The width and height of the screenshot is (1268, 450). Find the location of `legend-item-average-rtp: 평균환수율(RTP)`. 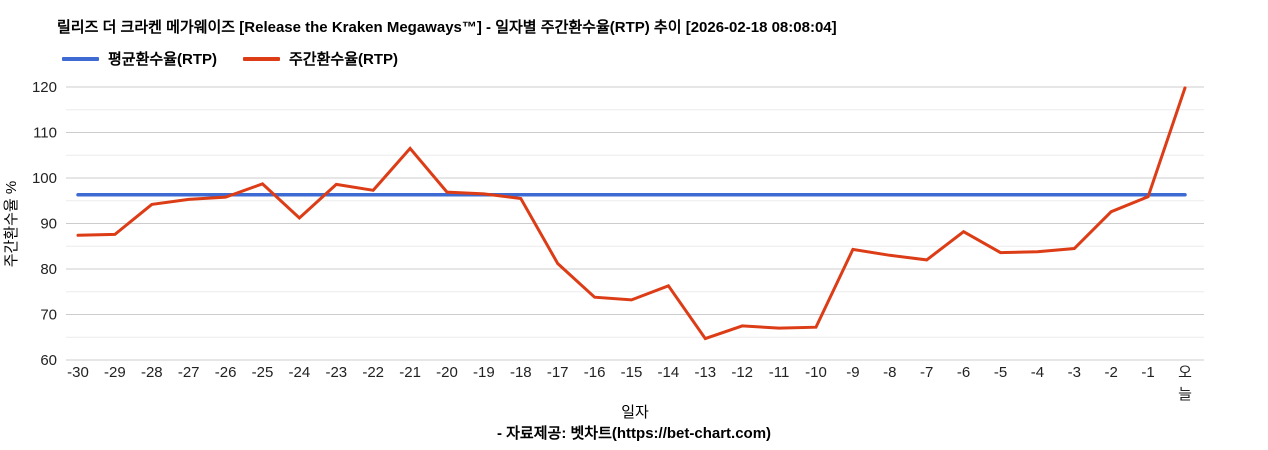

legend-item-average-rtp: 평균환수율(RTP) is located at coordinates (139, 58).